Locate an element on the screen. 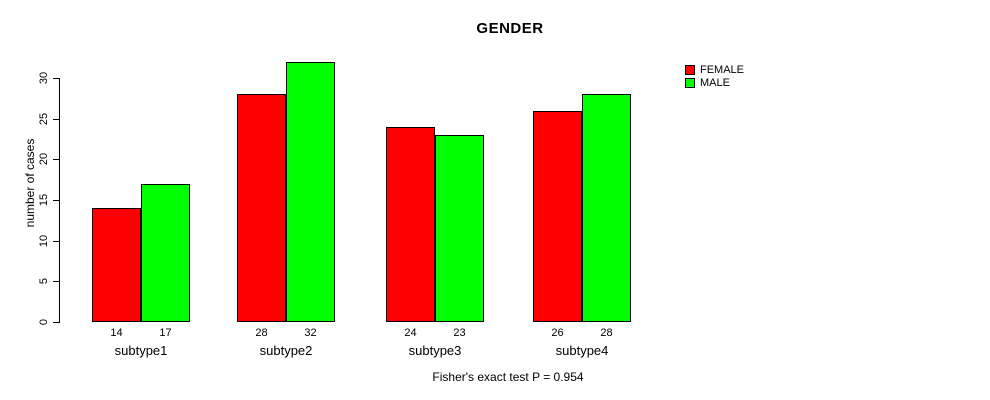 The image size is (990, 400). legend-item-male: MALE is located at coordinates (714, 82).